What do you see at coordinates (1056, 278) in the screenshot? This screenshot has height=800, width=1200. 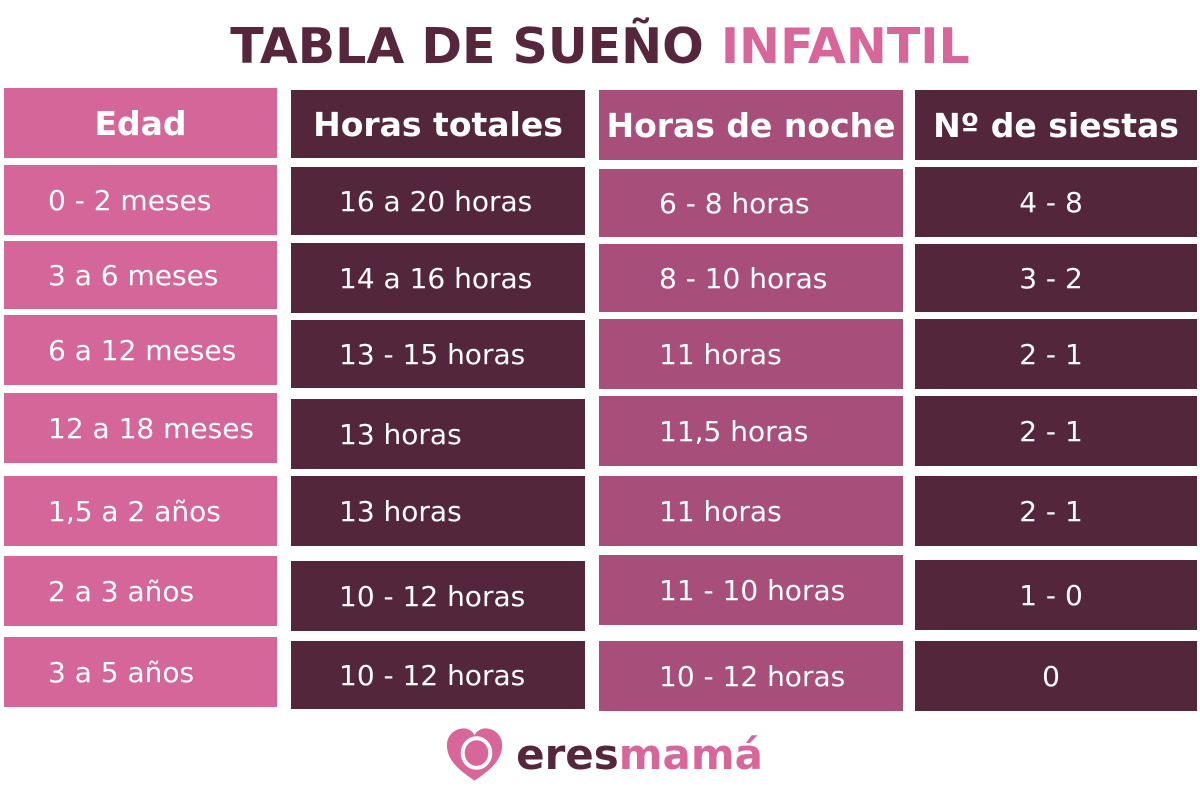 I see `cell-siestas: 3 - 2` at bounding box center [1056, 278].